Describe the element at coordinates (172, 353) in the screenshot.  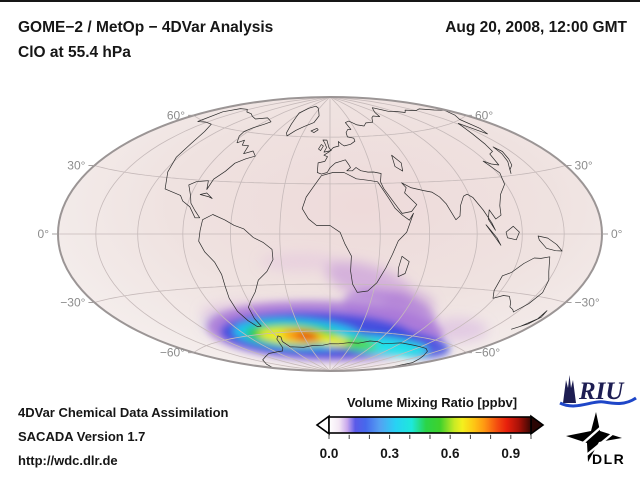
I see `lat-label-left--60: −60°` at that location.